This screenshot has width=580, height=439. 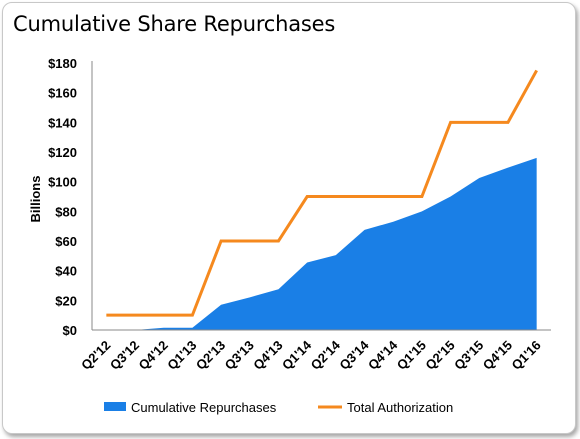 What do you see at coordinates (204, 407) in the screenshot?
I see `legend-label: Cumulative Repurchases` at bounding box center [204, 407].